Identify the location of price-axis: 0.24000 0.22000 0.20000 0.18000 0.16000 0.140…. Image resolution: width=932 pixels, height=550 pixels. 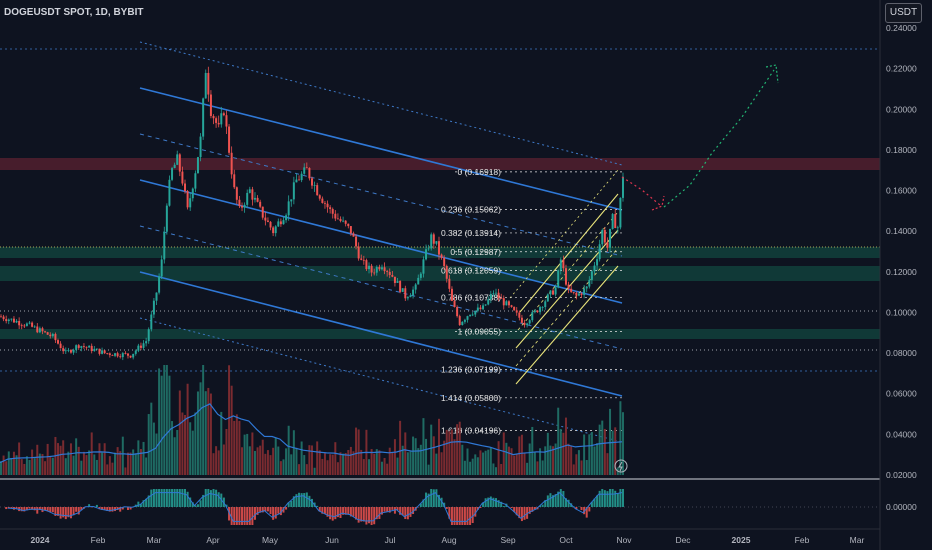
(901, 251).